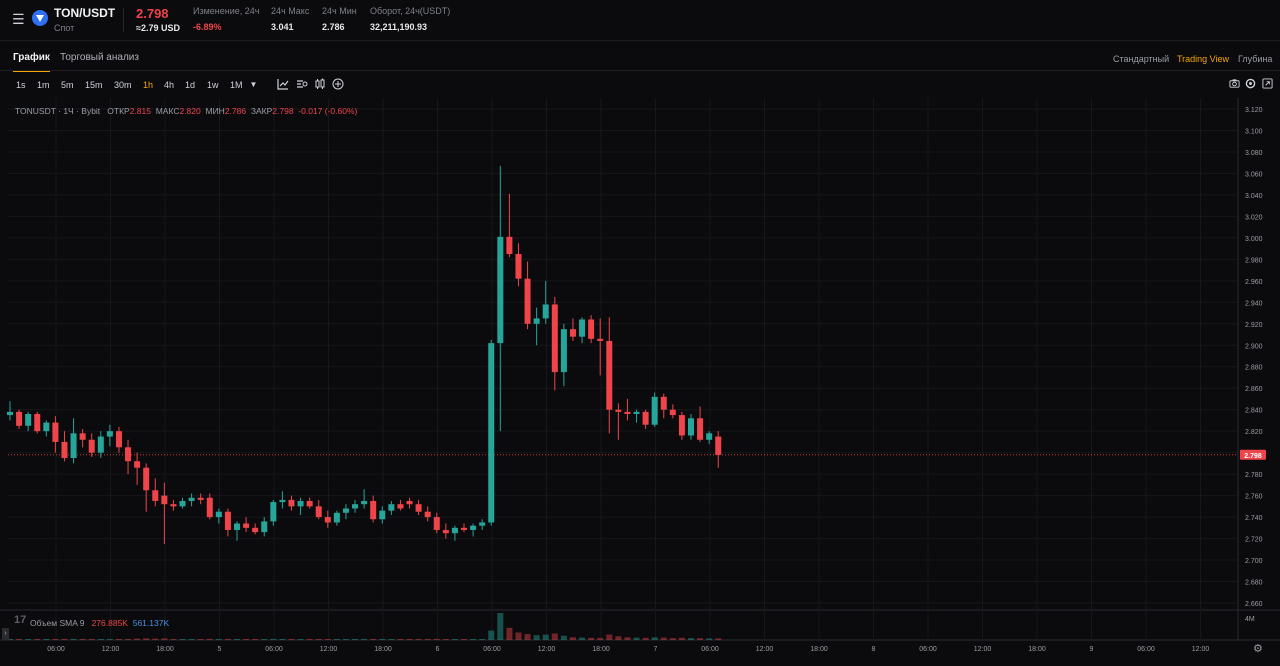  I want to click on add-icon, so click(337, 84).